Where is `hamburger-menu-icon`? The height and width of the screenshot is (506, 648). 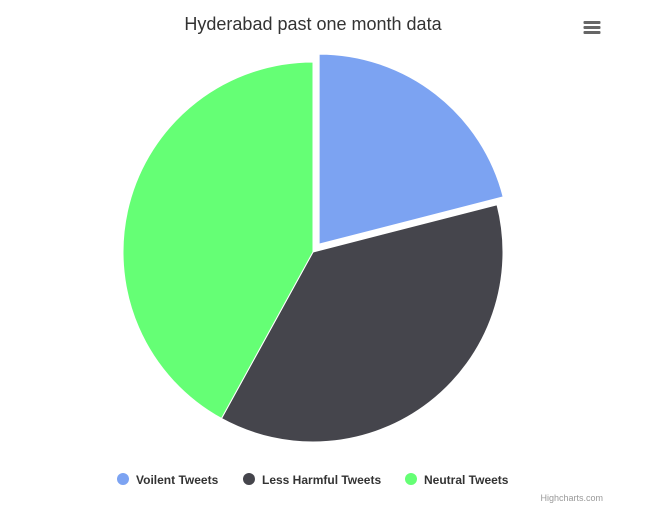
hamburger-menu-icon is located at coordinates (592, 28).